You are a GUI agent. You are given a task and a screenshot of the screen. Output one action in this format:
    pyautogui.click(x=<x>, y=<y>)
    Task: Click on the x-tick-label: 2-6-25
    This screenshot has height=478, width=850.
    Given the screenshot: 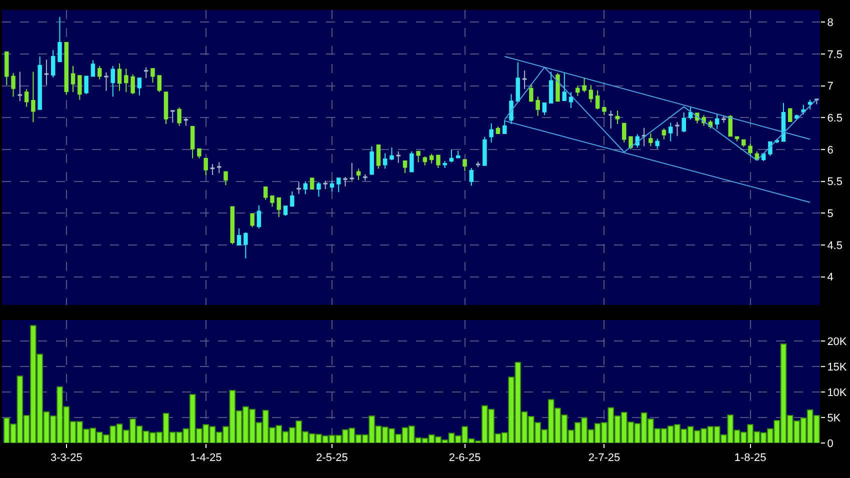 What is the action you would take?
    pyautogui.click(x=464, y=458)
    